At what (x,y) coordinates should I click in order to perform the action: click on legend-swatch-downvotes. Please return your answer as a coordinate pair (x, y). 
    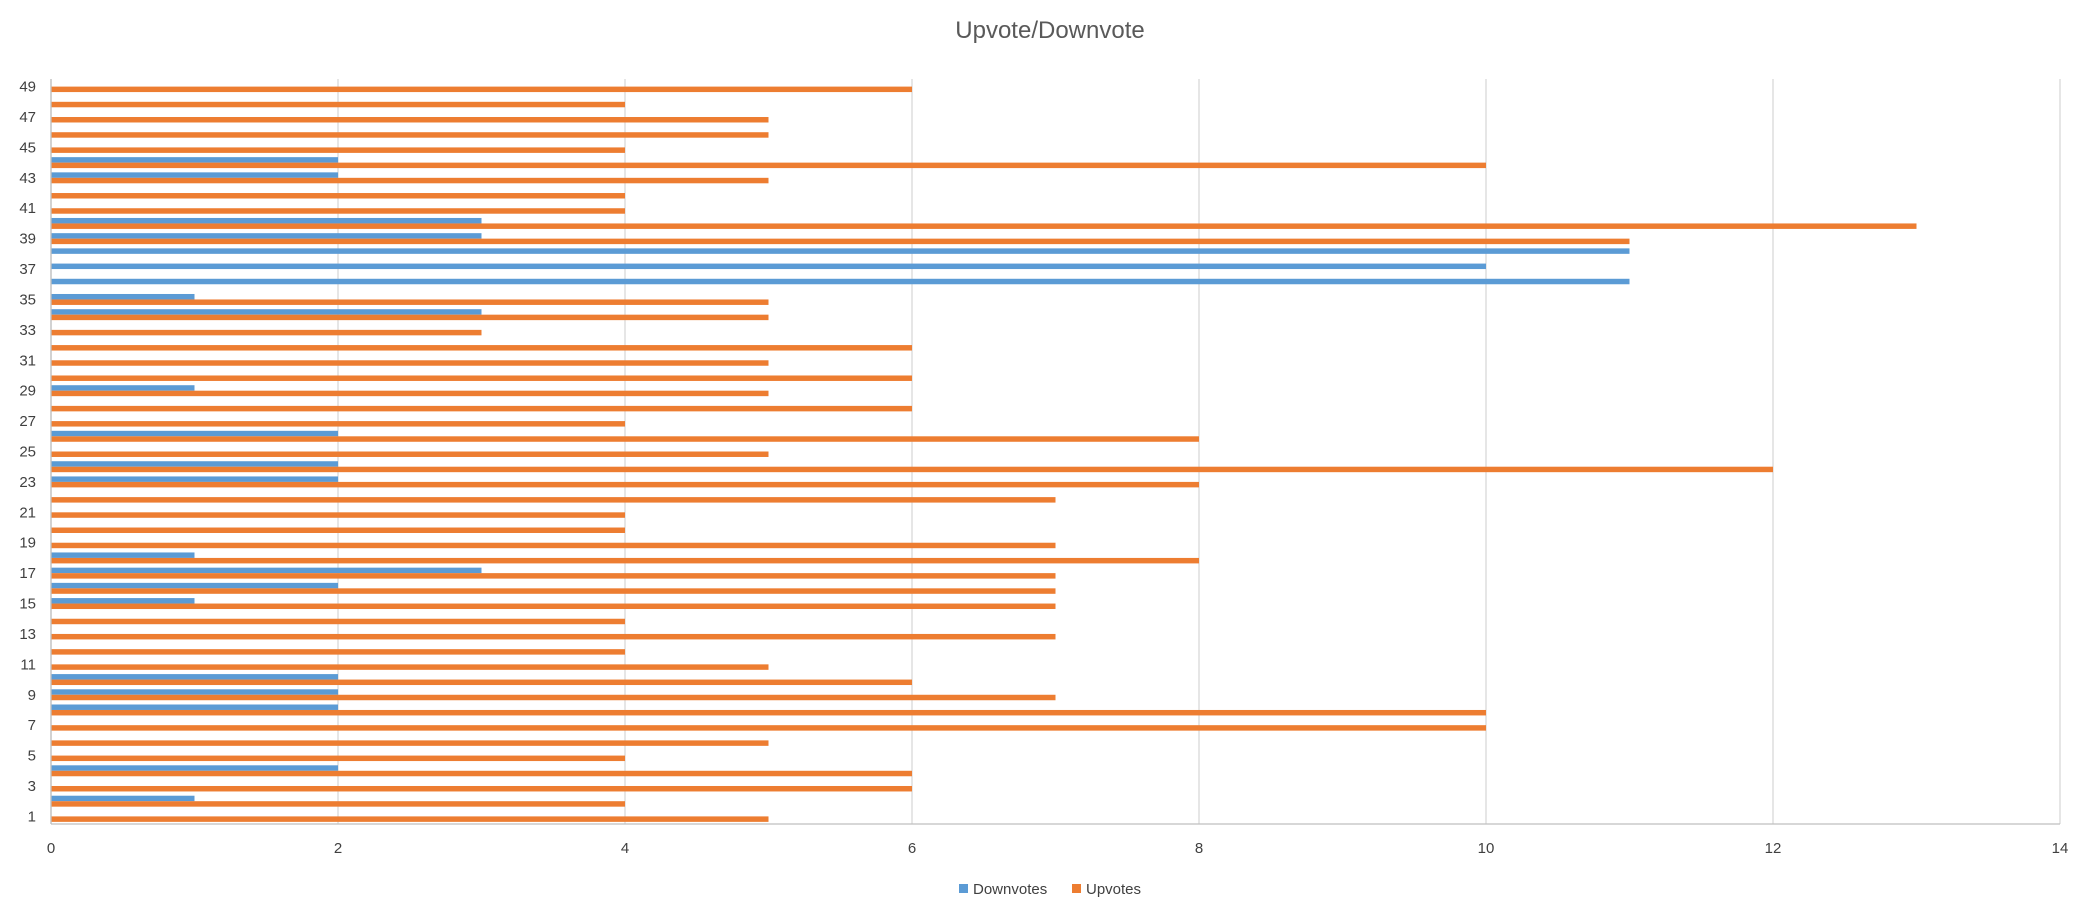
    Looking at the image, I should click on (963, 888).